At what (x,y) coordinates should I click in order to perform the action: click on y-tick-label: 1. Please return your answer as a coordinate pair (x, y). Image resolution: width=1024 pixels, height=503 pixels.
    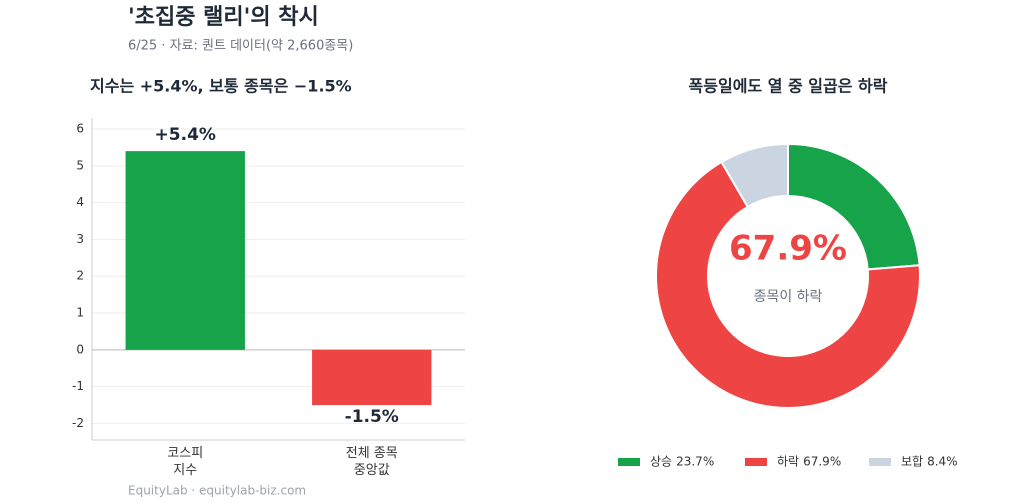
    Looking at the image, I should click on (80, 313).